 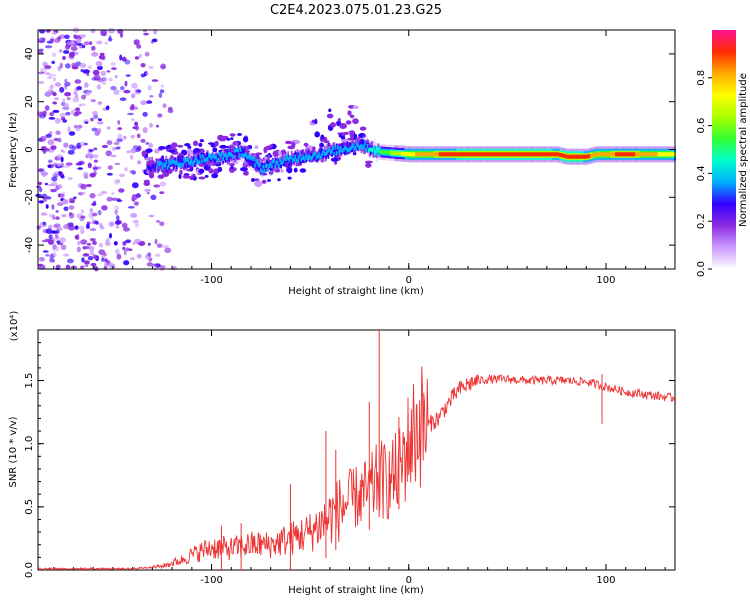 I want to click on spectrogram-x-axis-label: Height of straight line (km), so click(x=356, y=291).